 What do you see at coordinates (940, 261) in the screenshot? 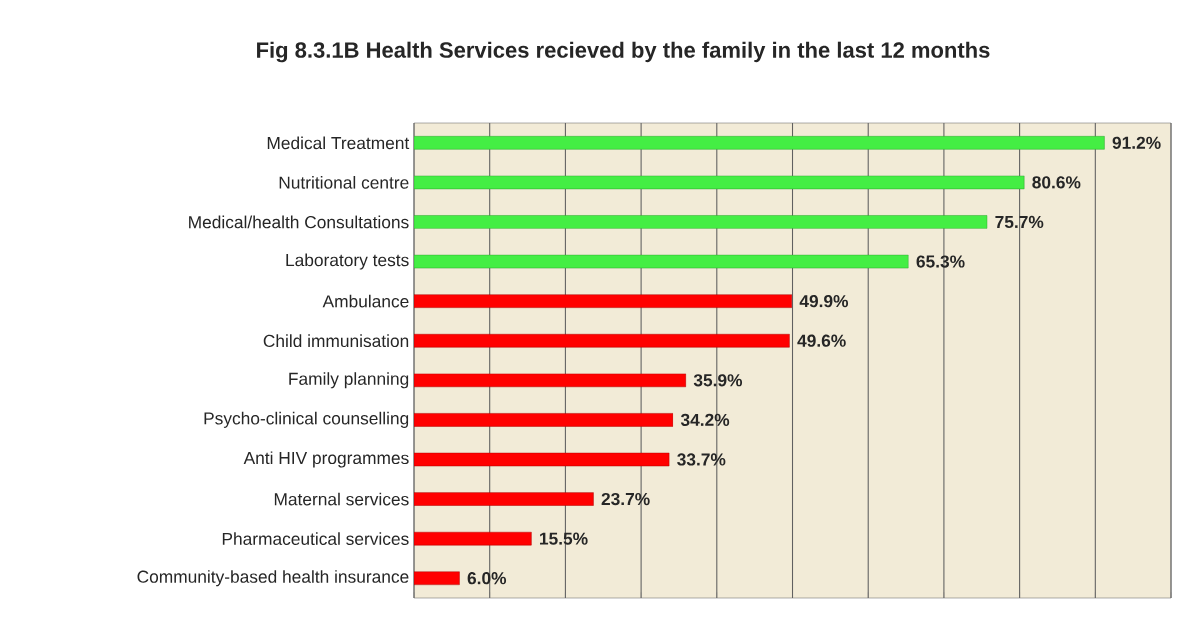
I see `data-label: 65.3%` at bounding box center [940, 261].